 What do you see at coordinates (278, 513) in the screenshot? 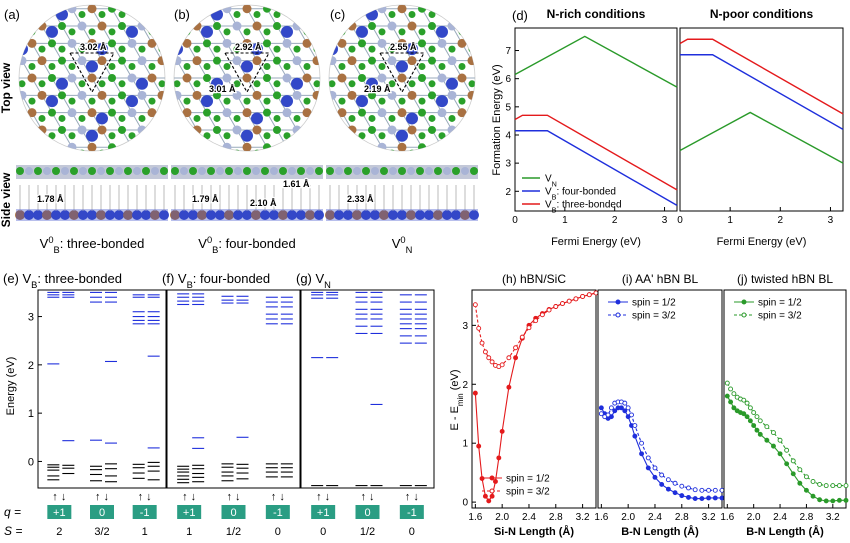
I see `charge-value: -1` at bounding box center [278, 513].